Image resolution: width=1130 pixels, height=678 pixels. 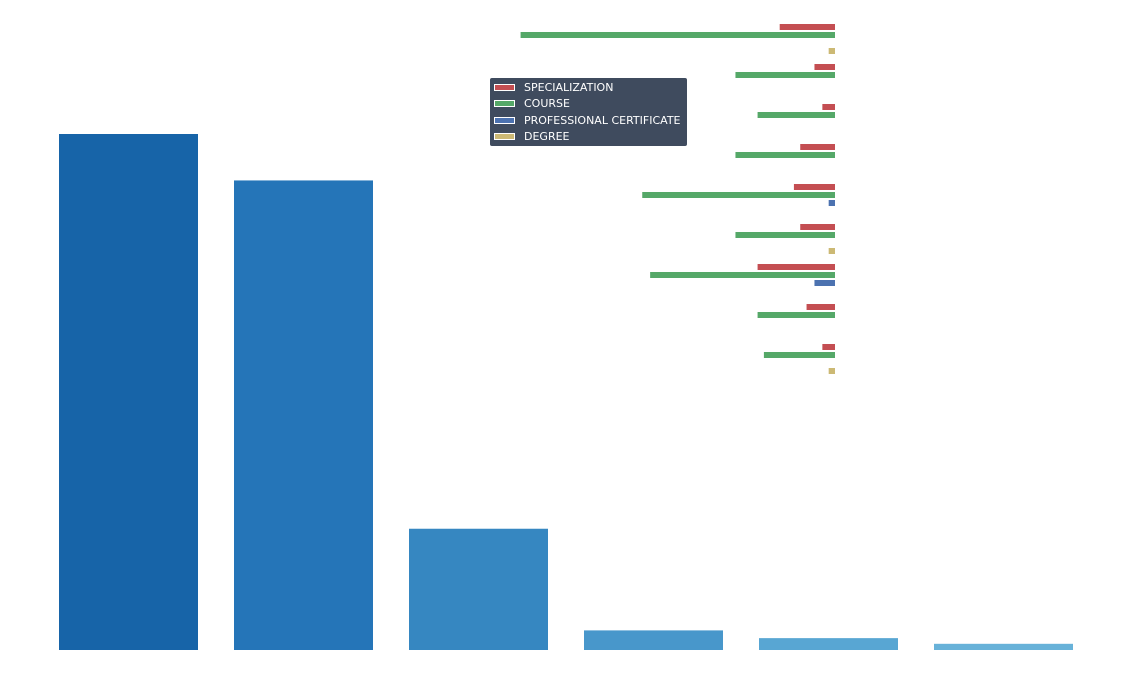 What do you see at coordinates (569, 87) in the screenshot?
I see `legend-label: SPECIALIZATION` at bounding box center [569, 87].